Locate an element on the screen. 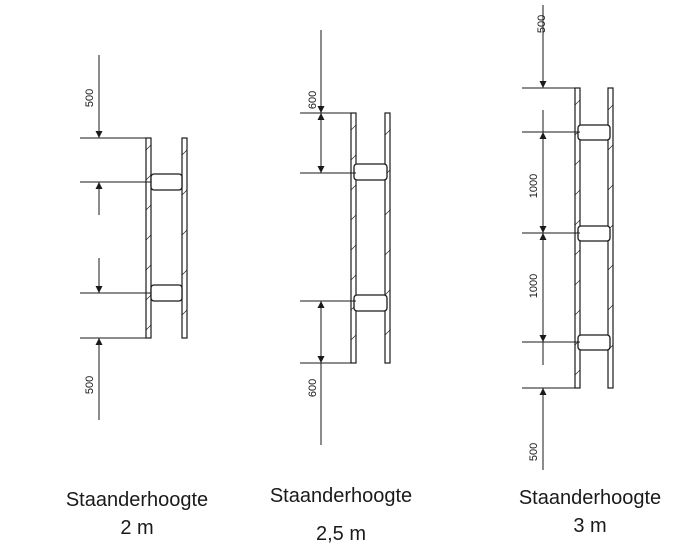  dimension-middle-3m-1: 1000 is located at coordinates (537, 182).